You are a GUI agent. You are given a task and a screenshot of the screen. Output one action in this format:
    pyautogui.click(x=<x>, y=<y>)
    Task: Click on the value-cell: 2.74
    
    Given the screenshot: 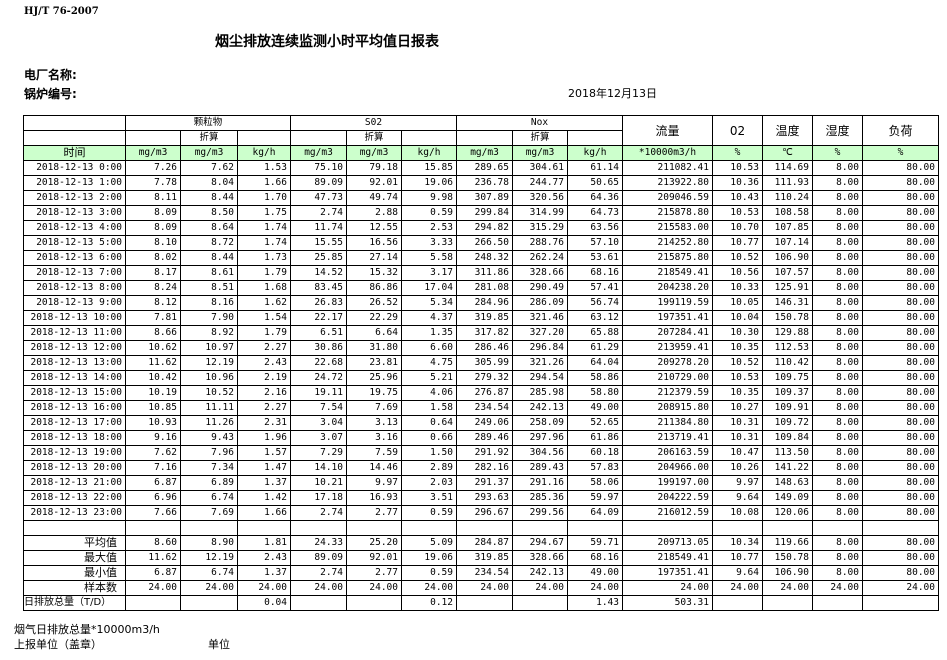 What is the action you would take?
    pyautogui.click(x=318, y=213)
    